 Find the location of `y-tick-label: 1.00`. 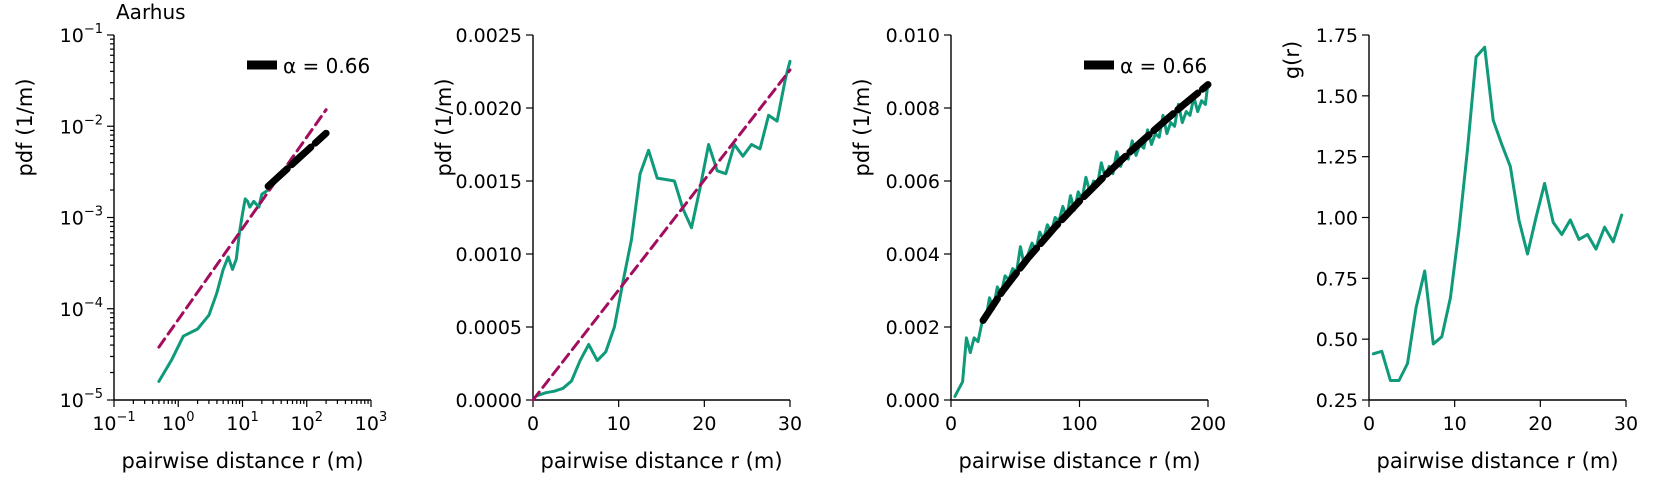

y-tick-label: 1.00 is located at coordinates (1337, 219).